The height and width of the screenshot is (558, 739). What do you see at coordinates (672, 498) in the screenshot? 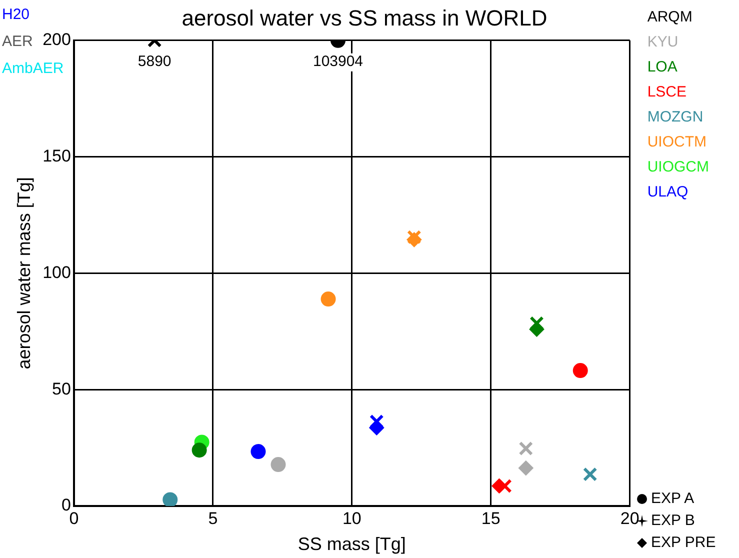
I see `text: EXP A` at bounding box center [672, 498].